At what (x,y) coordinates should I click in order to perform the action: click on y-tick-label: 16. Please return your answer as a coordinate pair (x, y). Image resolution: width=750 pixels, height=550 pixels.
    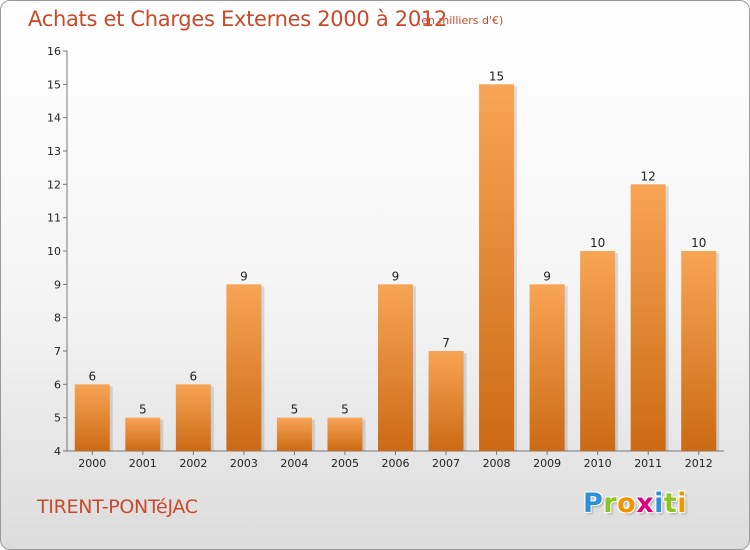
    Looking at the image, I should click on (54, 51).